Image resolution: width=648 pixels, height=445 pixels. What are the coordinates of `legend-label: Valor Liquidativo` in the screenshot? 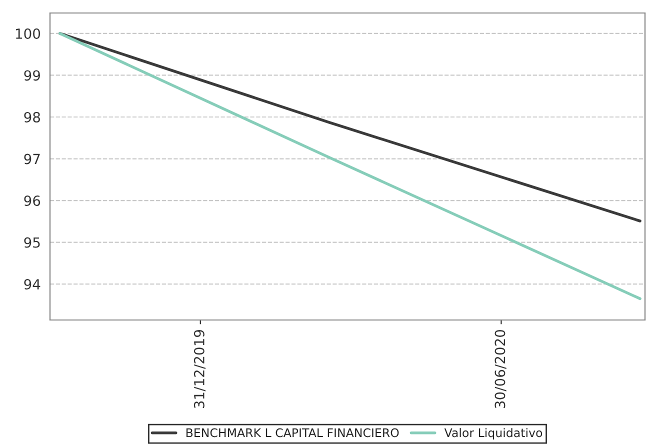 It's located at (493, 434).